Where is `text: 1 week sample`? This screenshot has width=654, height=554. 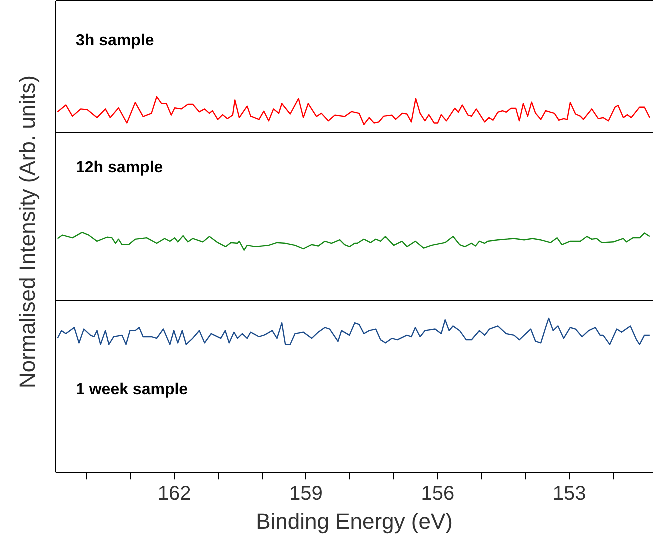
text: 1 week sample is located at coordinates (132, 389).